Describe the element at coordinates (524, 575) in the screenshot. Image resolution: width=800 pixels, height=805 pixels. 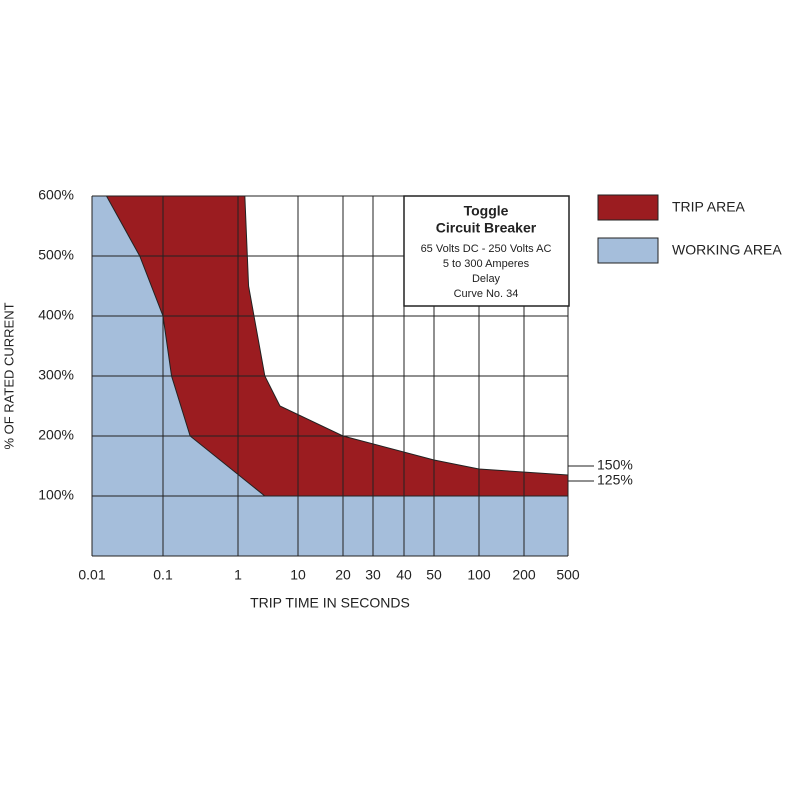
I see `x-tick-label: 200` at that location.